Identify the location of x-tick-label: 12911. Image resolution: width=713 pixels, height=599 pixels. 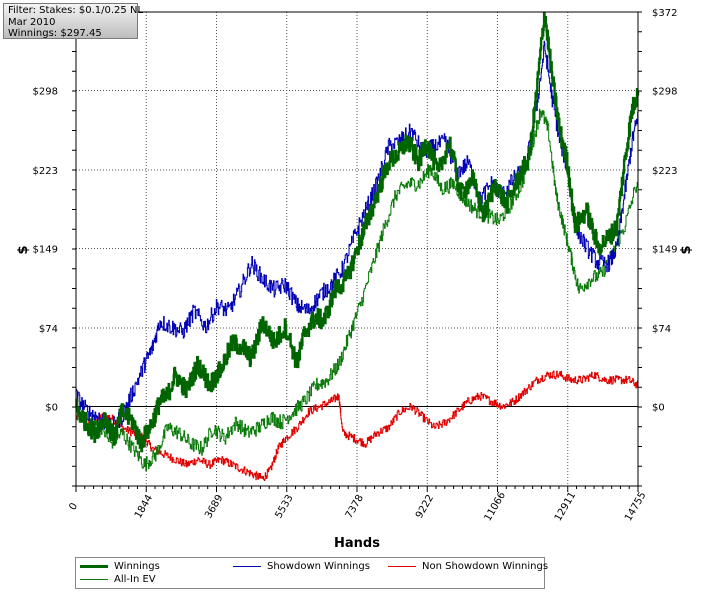
(565, 506).